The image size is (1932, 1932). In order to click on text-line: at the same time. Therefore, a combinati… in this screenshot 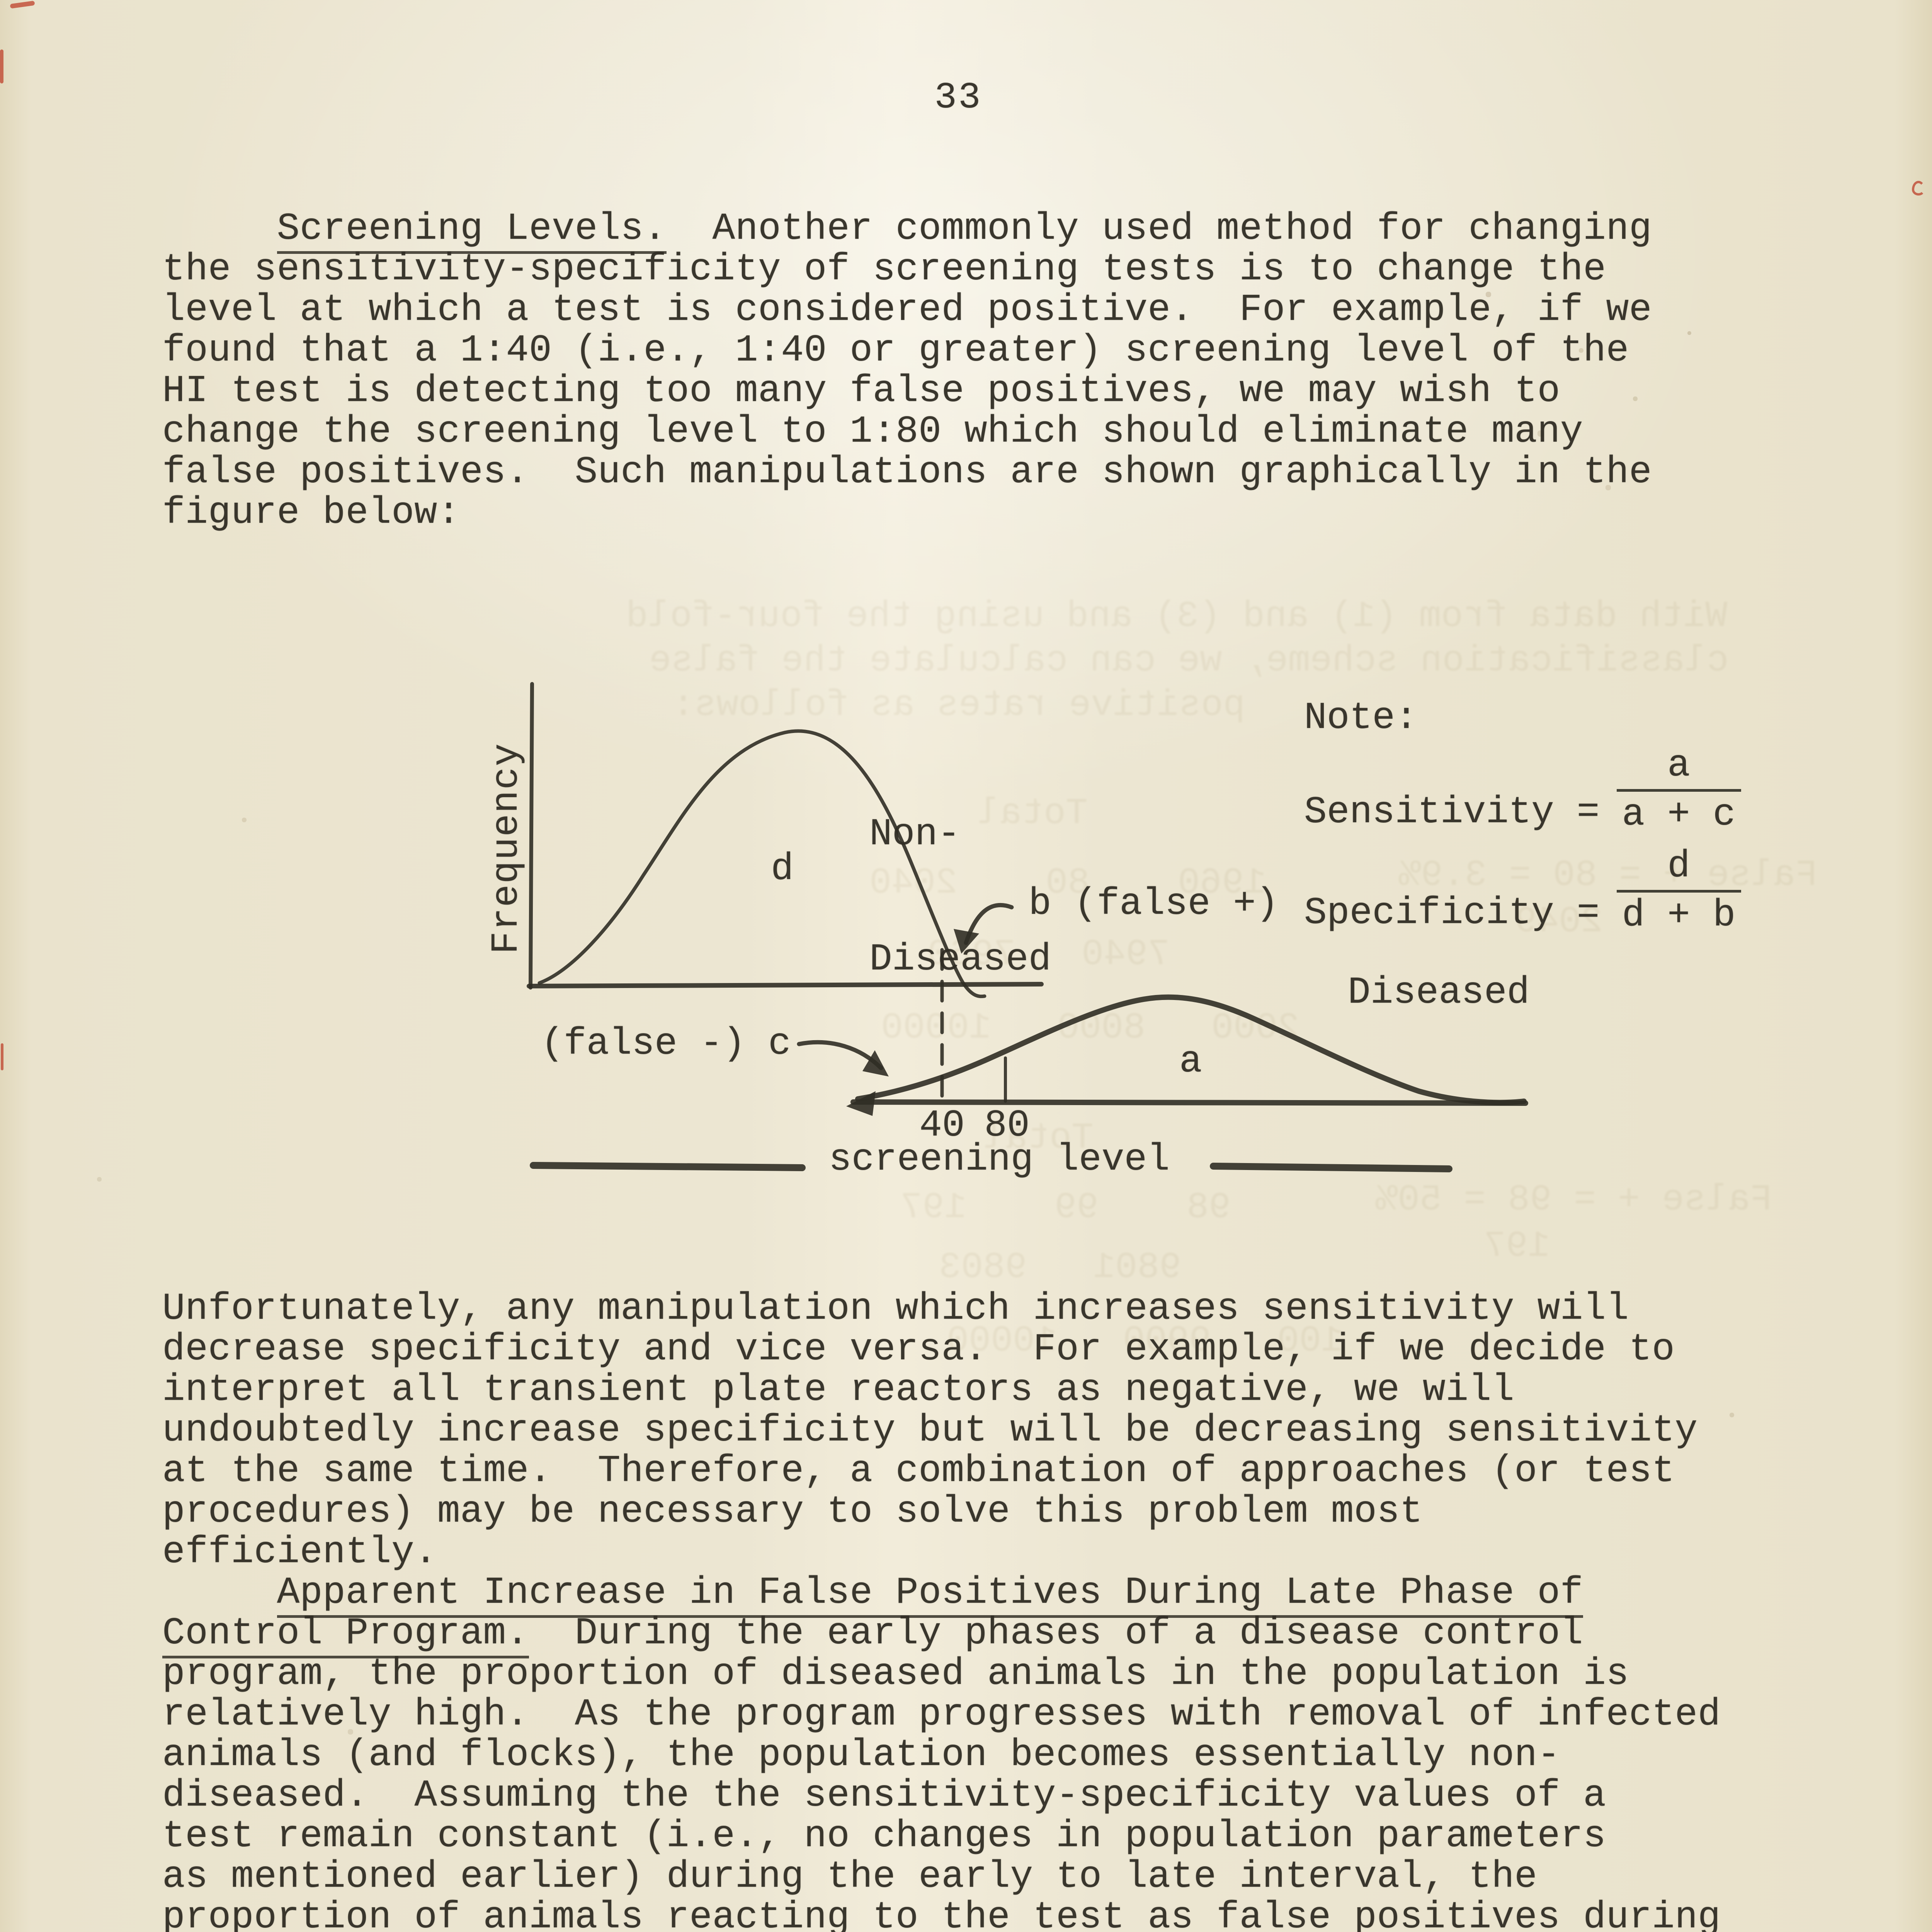, I will do `click(930, 1471)`.